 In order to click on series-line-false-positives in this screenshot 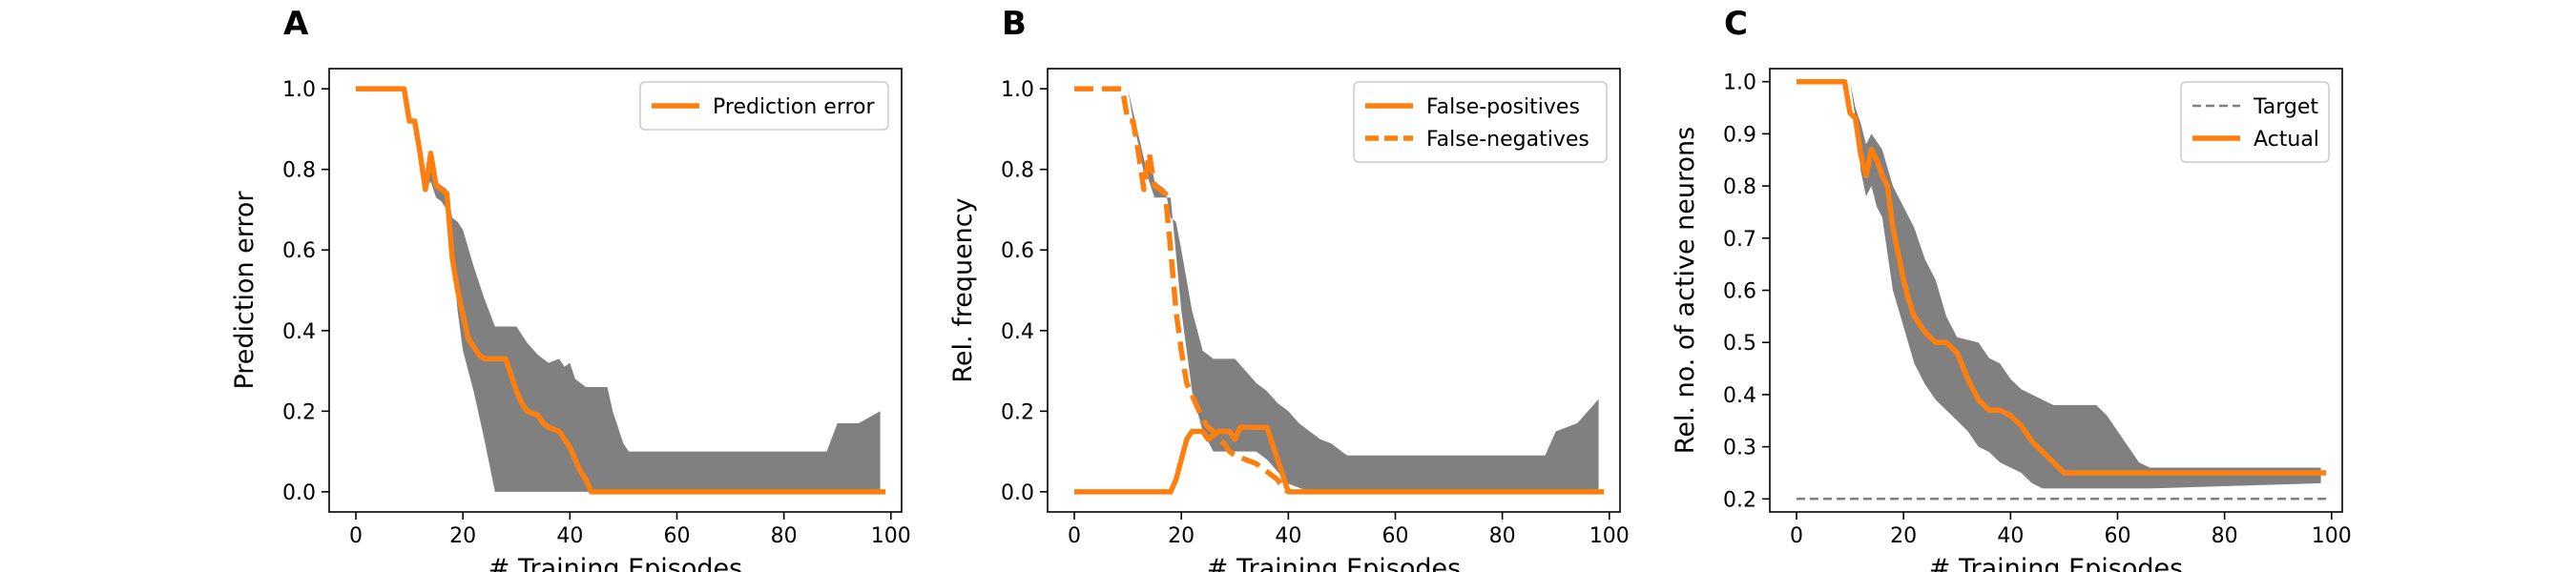, I will do `click(1339, 459)`.